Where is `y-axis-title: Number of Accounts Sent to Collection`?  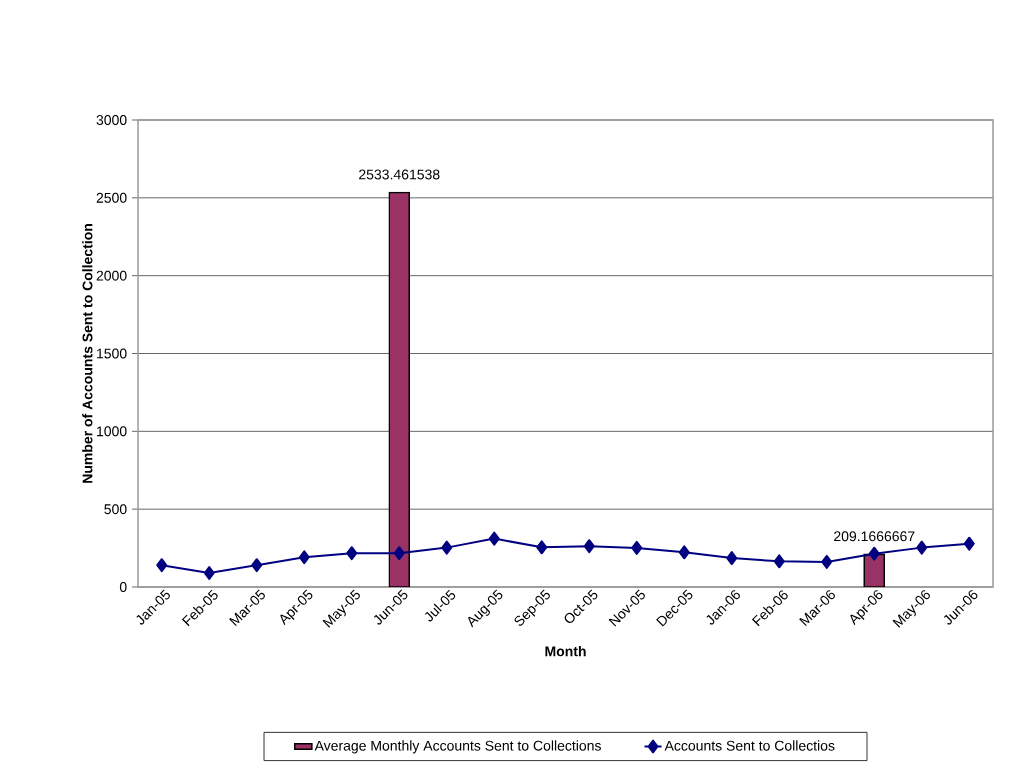 y-axis-title: Number of Accounts Sent to Collection is located at coordinates (87, 353).